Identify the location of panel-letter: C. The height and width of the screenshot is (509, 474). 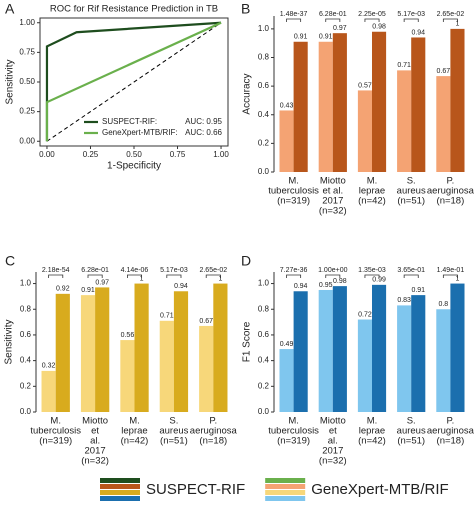
(10, 261).